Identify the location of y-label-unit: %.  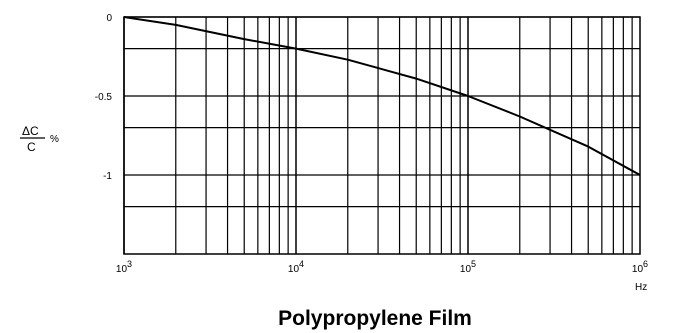
(54, 139).